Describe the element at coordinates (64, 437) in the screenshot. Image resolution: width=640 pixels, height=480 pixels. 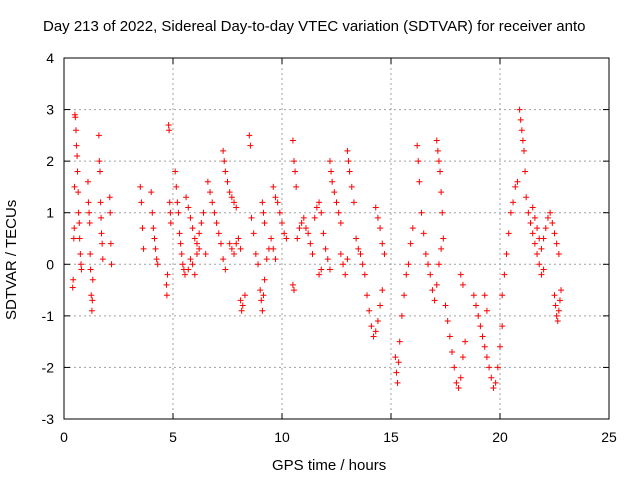
I see `x-tick-label: 0` at that location.